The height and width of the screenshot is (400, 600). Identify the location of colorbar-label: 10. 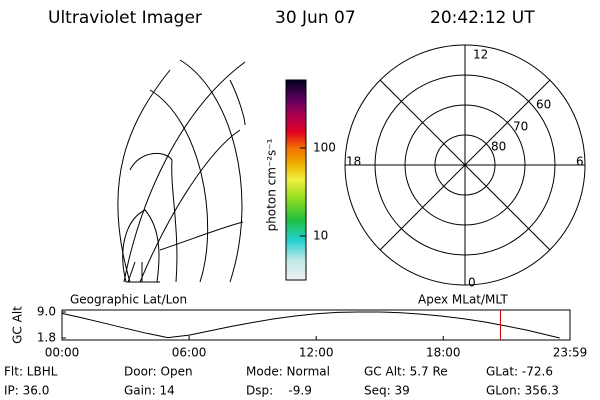
(320, 236).